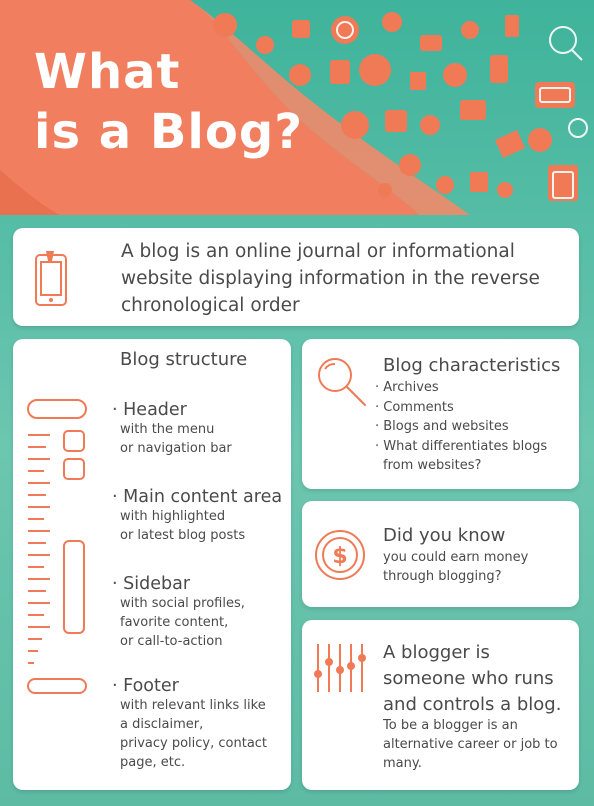 The image size is (594, 806). Describe the element at coordinates (461, 446) in the screenshot. I see `list-item: · What differentiates blogs` at that location.